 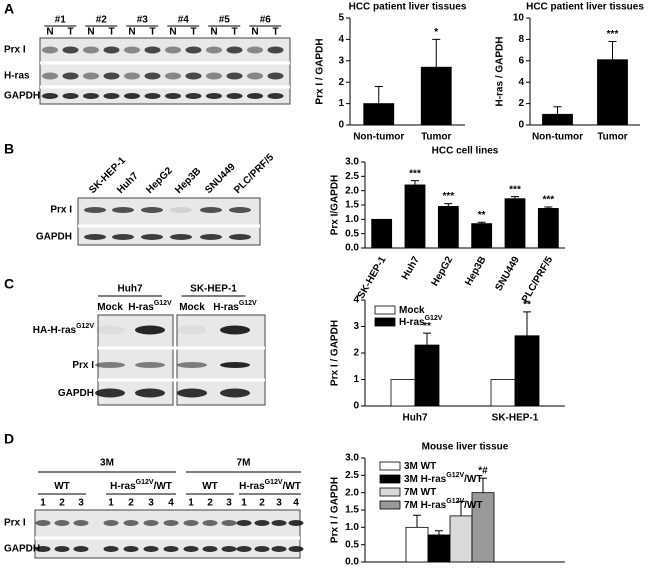 What do you see at coordinates (9, 149) in the screenshot?
I see `panel-letter: B` at bounding box center [9, 149].